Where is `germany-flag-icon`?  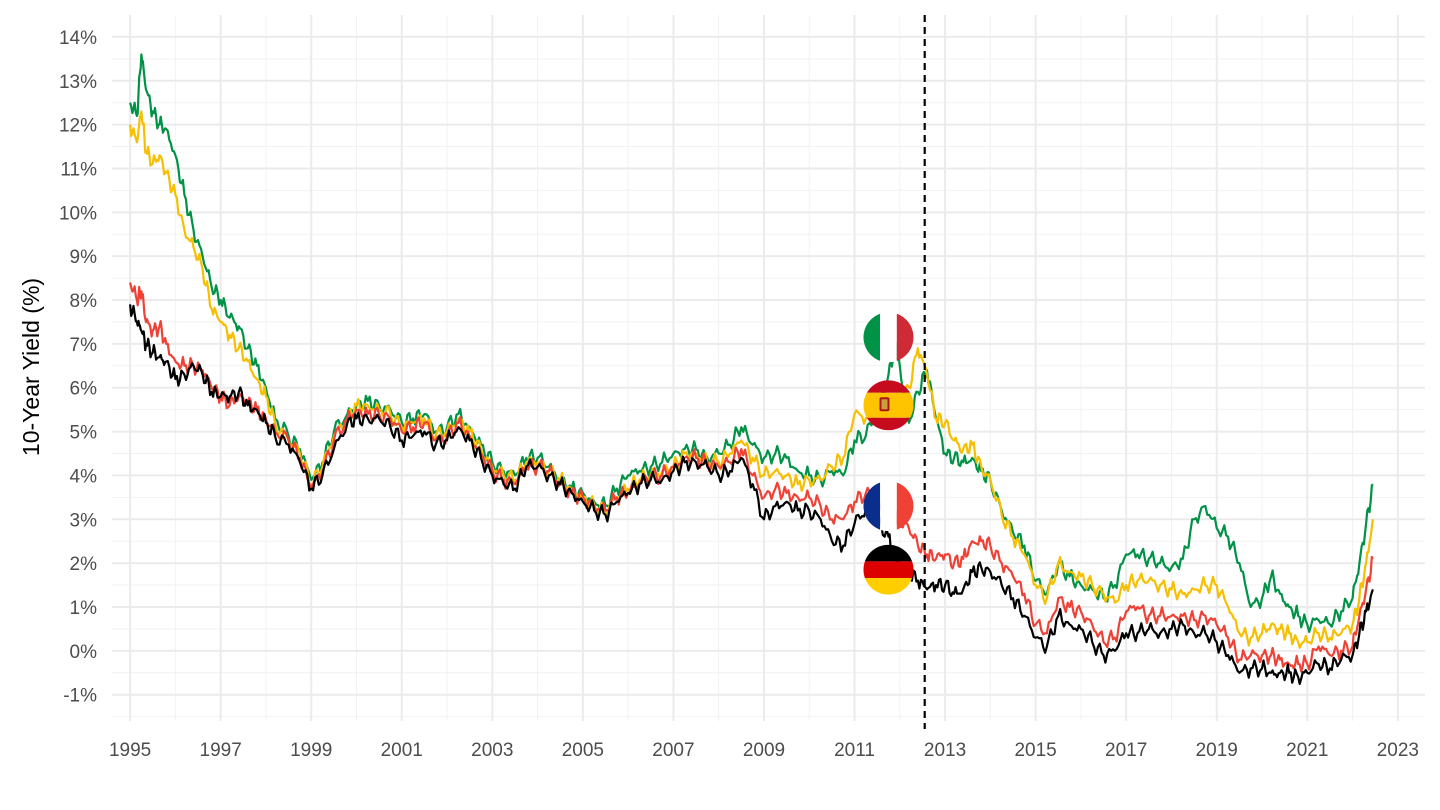
germany-flag-icon is located at coordinates (888, 569).